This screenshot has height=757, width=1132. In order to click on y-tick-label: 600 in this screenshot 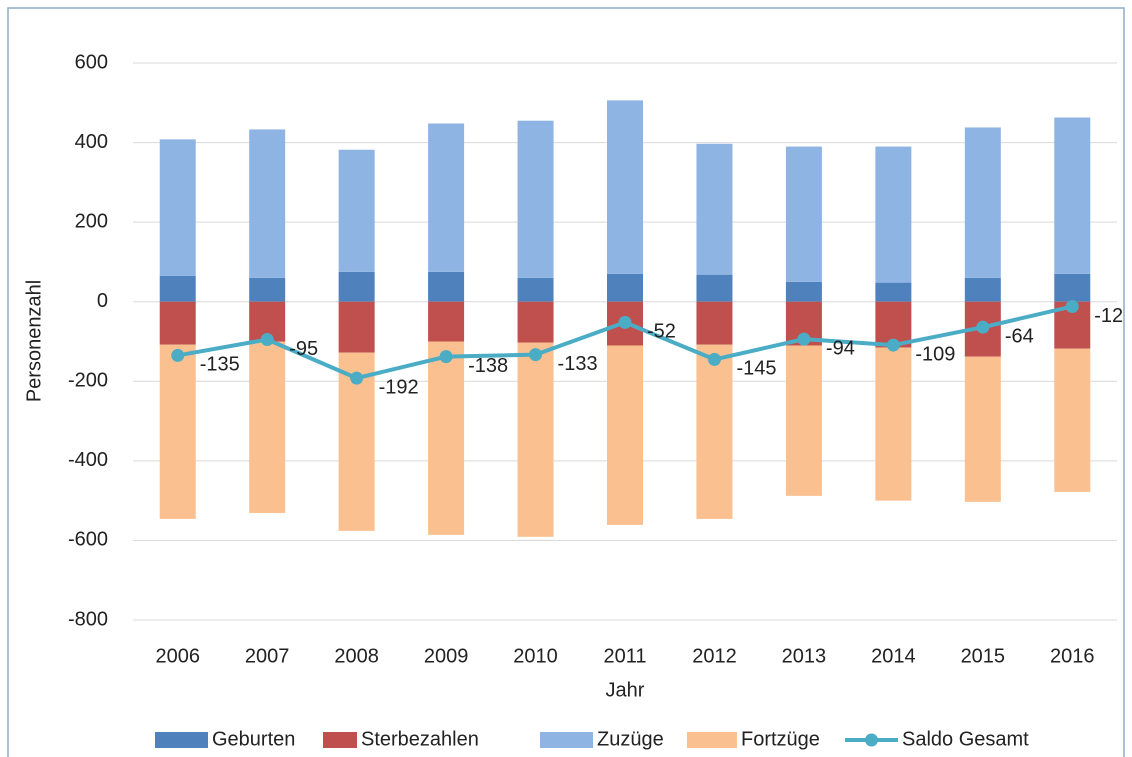, I will do `click(91, 62)`.